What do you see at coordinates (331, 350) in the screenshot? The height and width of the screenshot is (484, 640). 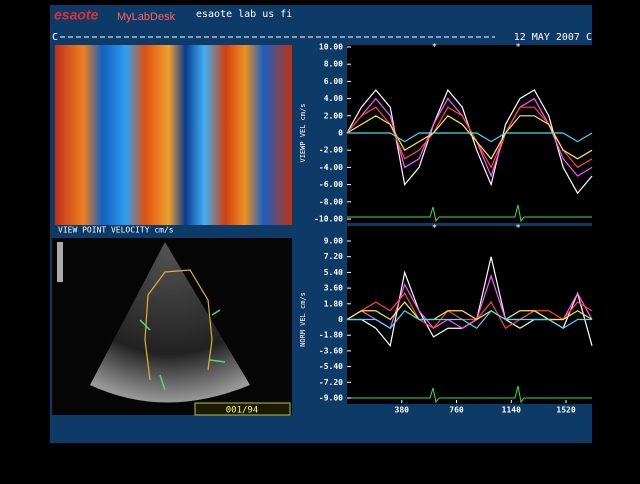 I see `y-tick-label: -3.60` at bounding box center [331, 350].